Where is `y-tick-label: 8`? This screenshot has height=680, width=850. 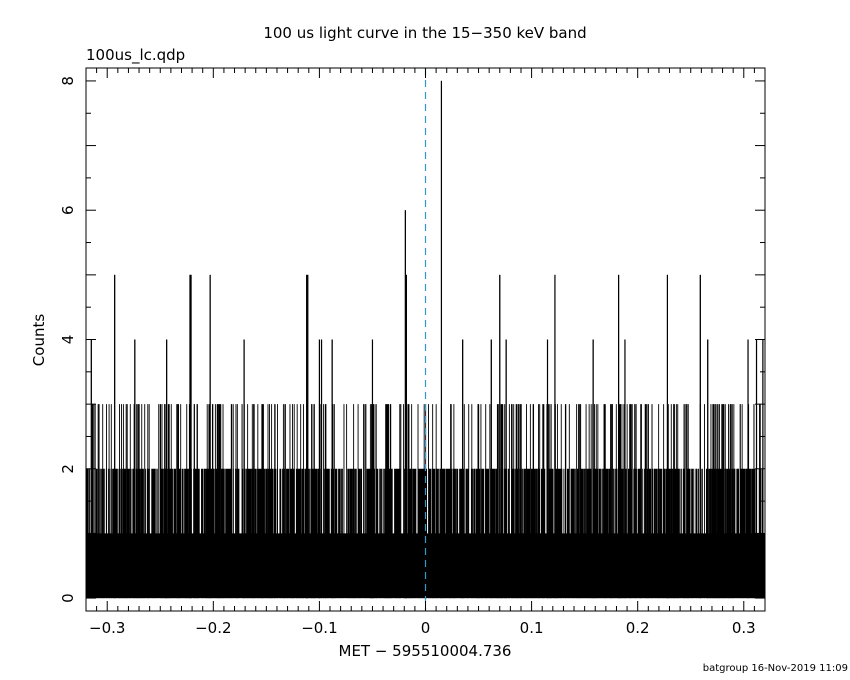
y-tick-label: 8 is located at coordinates (68, 81).